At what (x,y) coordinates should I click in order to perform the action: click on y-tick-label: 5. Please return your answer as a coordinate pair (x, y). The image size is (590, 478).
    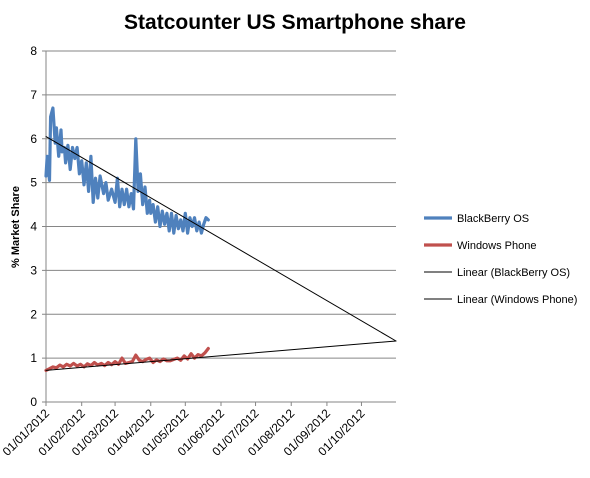
    Looking at the image, I should click on (33, 183).